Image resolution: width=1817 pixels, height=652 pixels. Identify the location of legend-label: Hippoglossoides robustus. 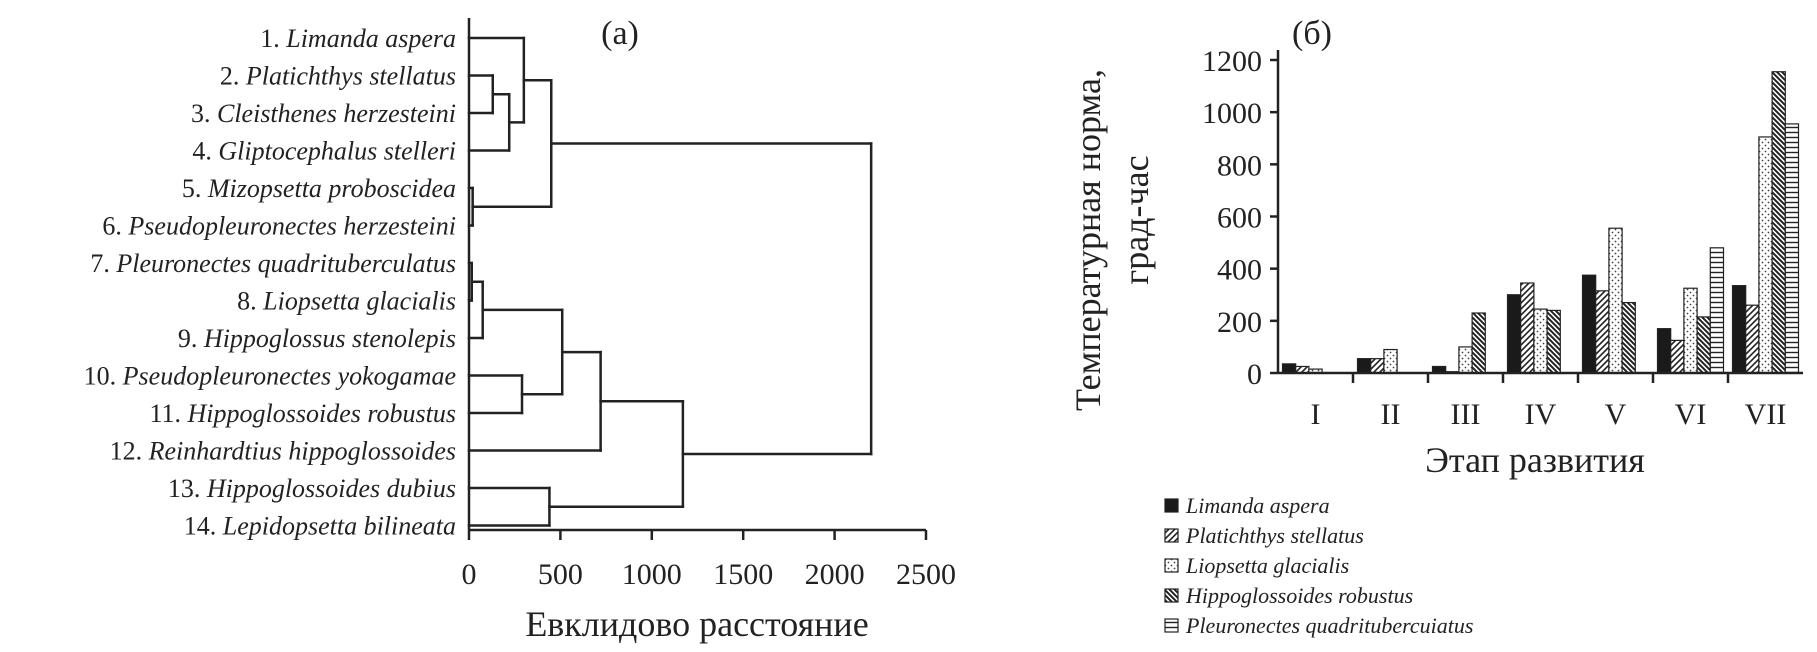
(1299, 595).